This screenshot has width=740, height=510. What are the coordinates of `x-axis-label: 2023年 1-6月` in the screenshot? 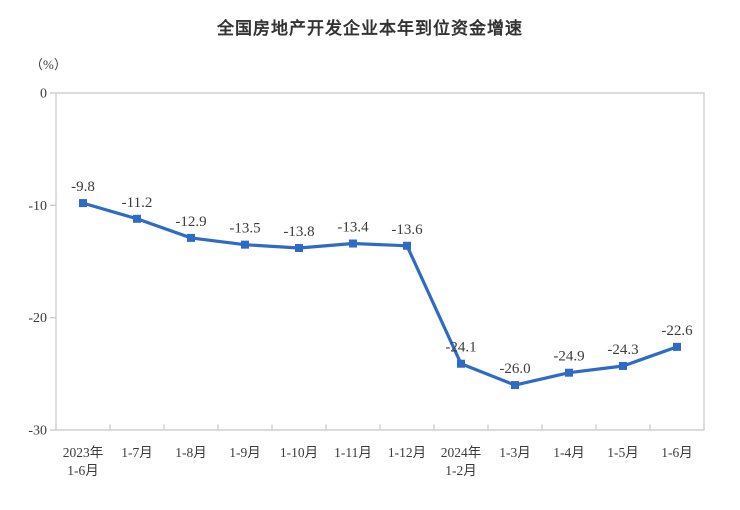 It's located at (83, 461).